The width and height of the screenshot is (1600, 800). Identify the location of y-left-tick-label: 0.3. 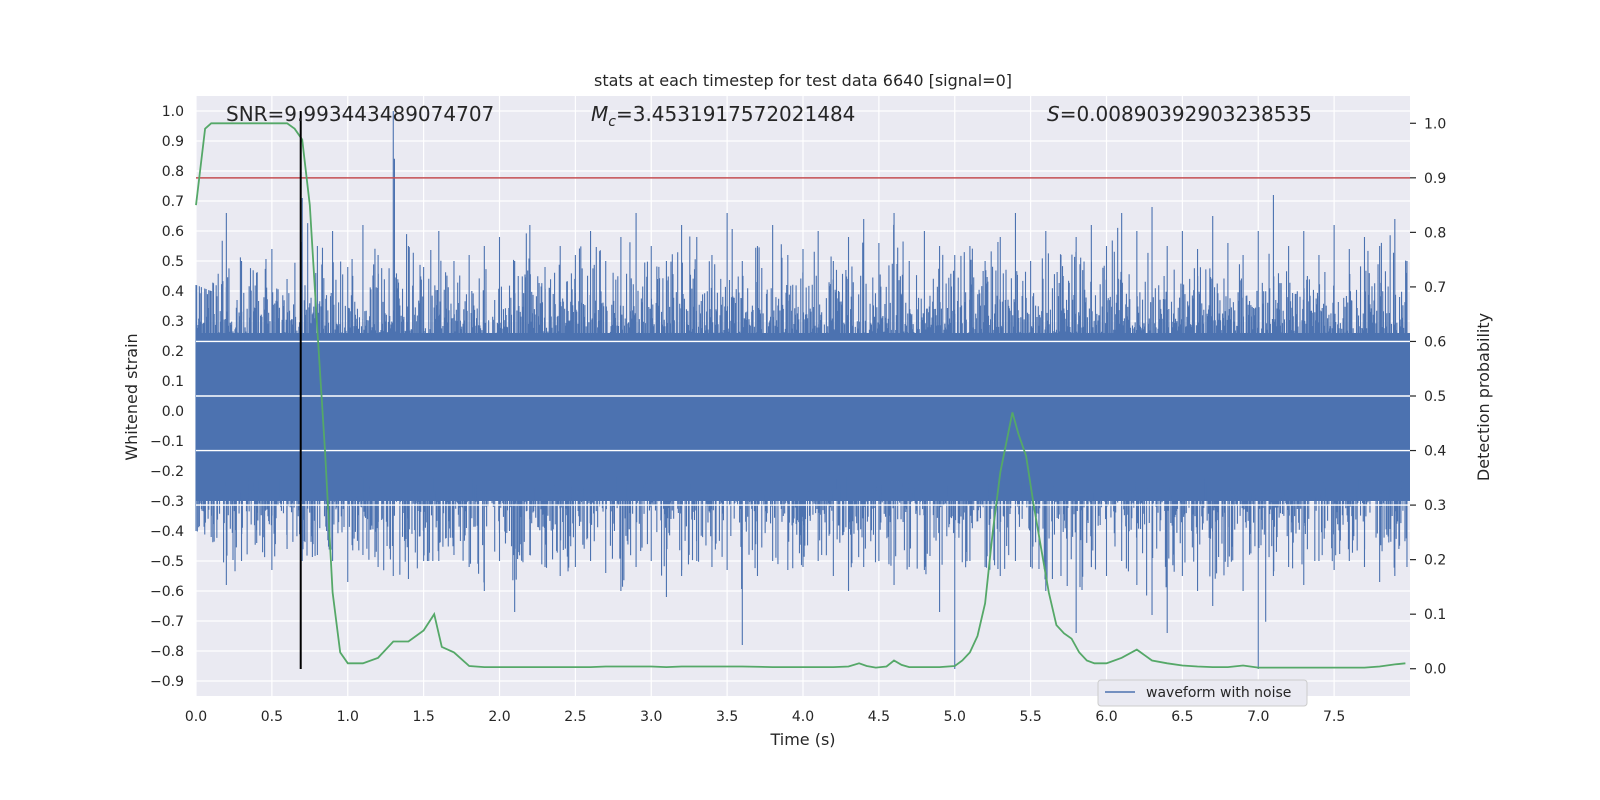
(173, 322).